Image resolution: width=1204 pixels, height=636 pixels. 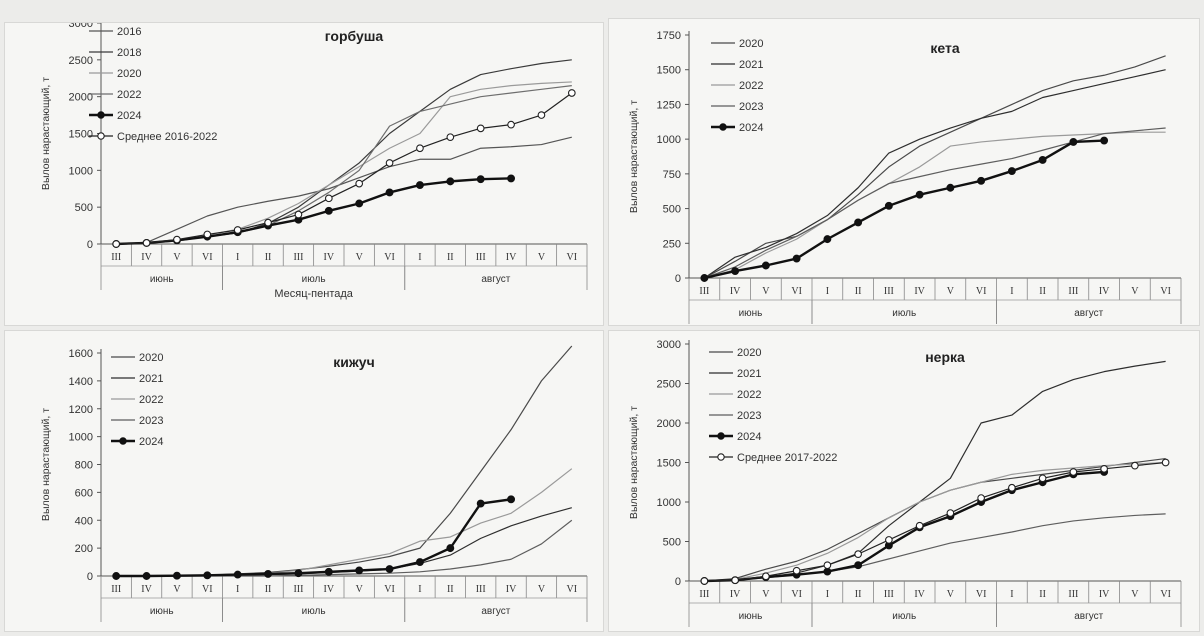 What do you see at coordinates (81, 410) in the screenshot?
I see `y-tick-label: 1200` at bounding box center [81, 410].